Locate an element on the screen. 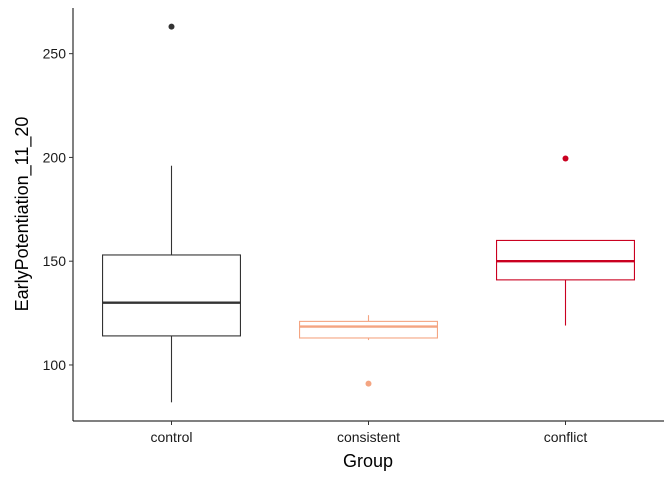  x-tick-label-control: control is located at coordinates (171, 437).